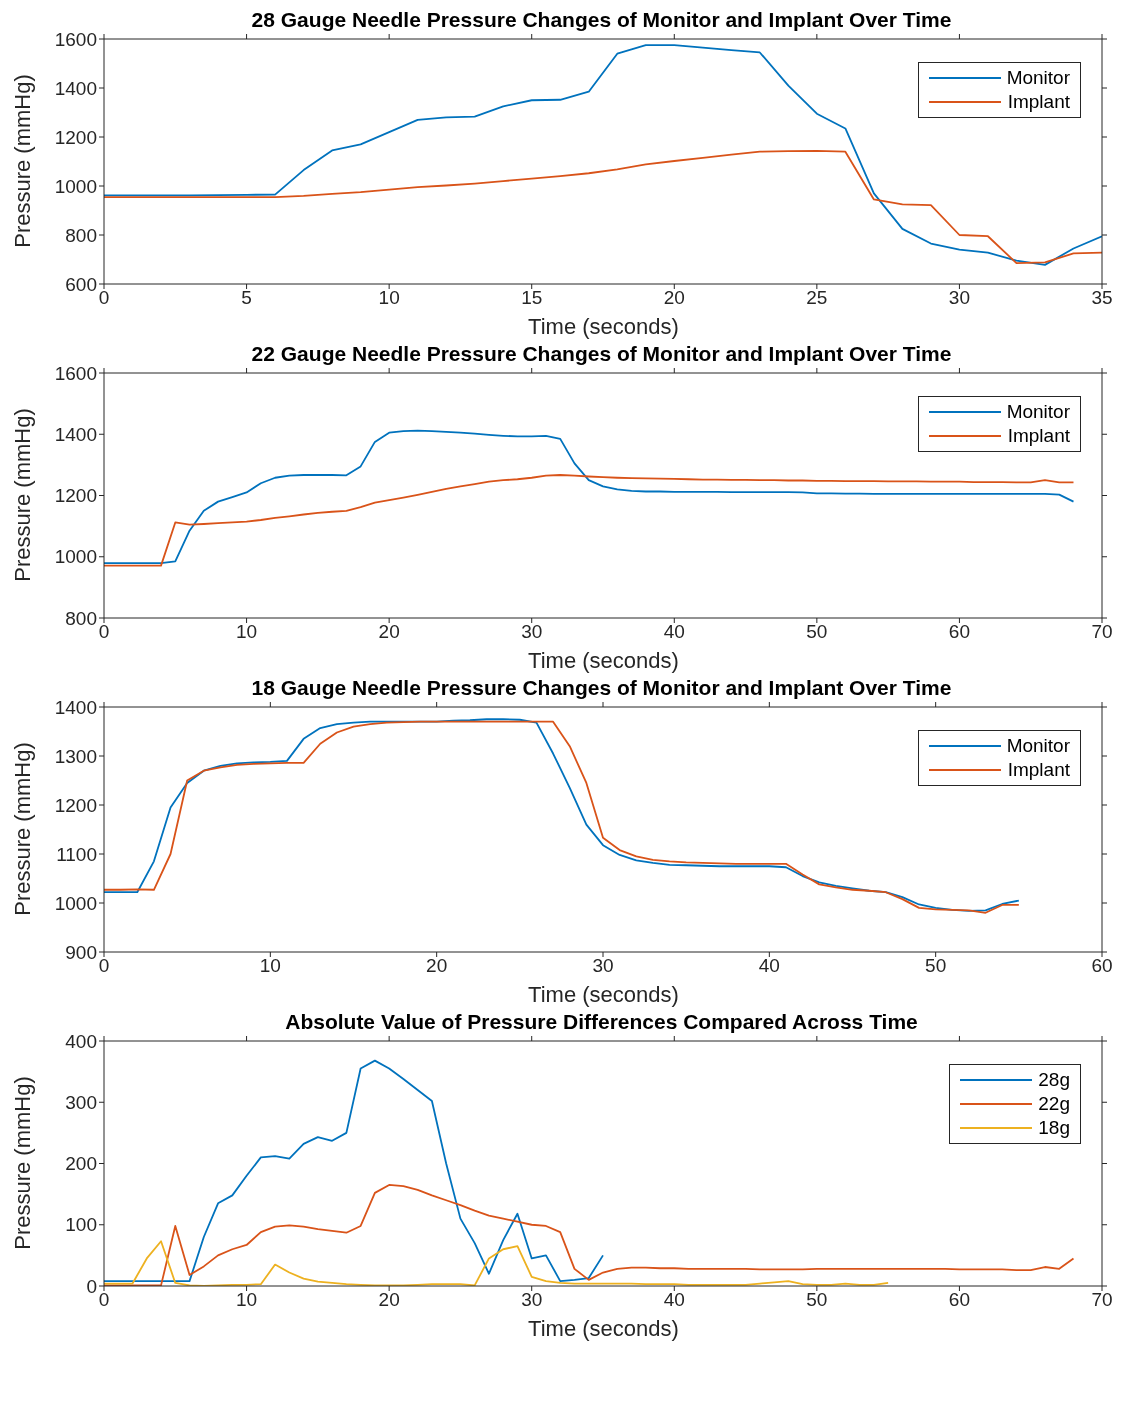  I want to click on legend-label: 18g, so click(1054, 1128).